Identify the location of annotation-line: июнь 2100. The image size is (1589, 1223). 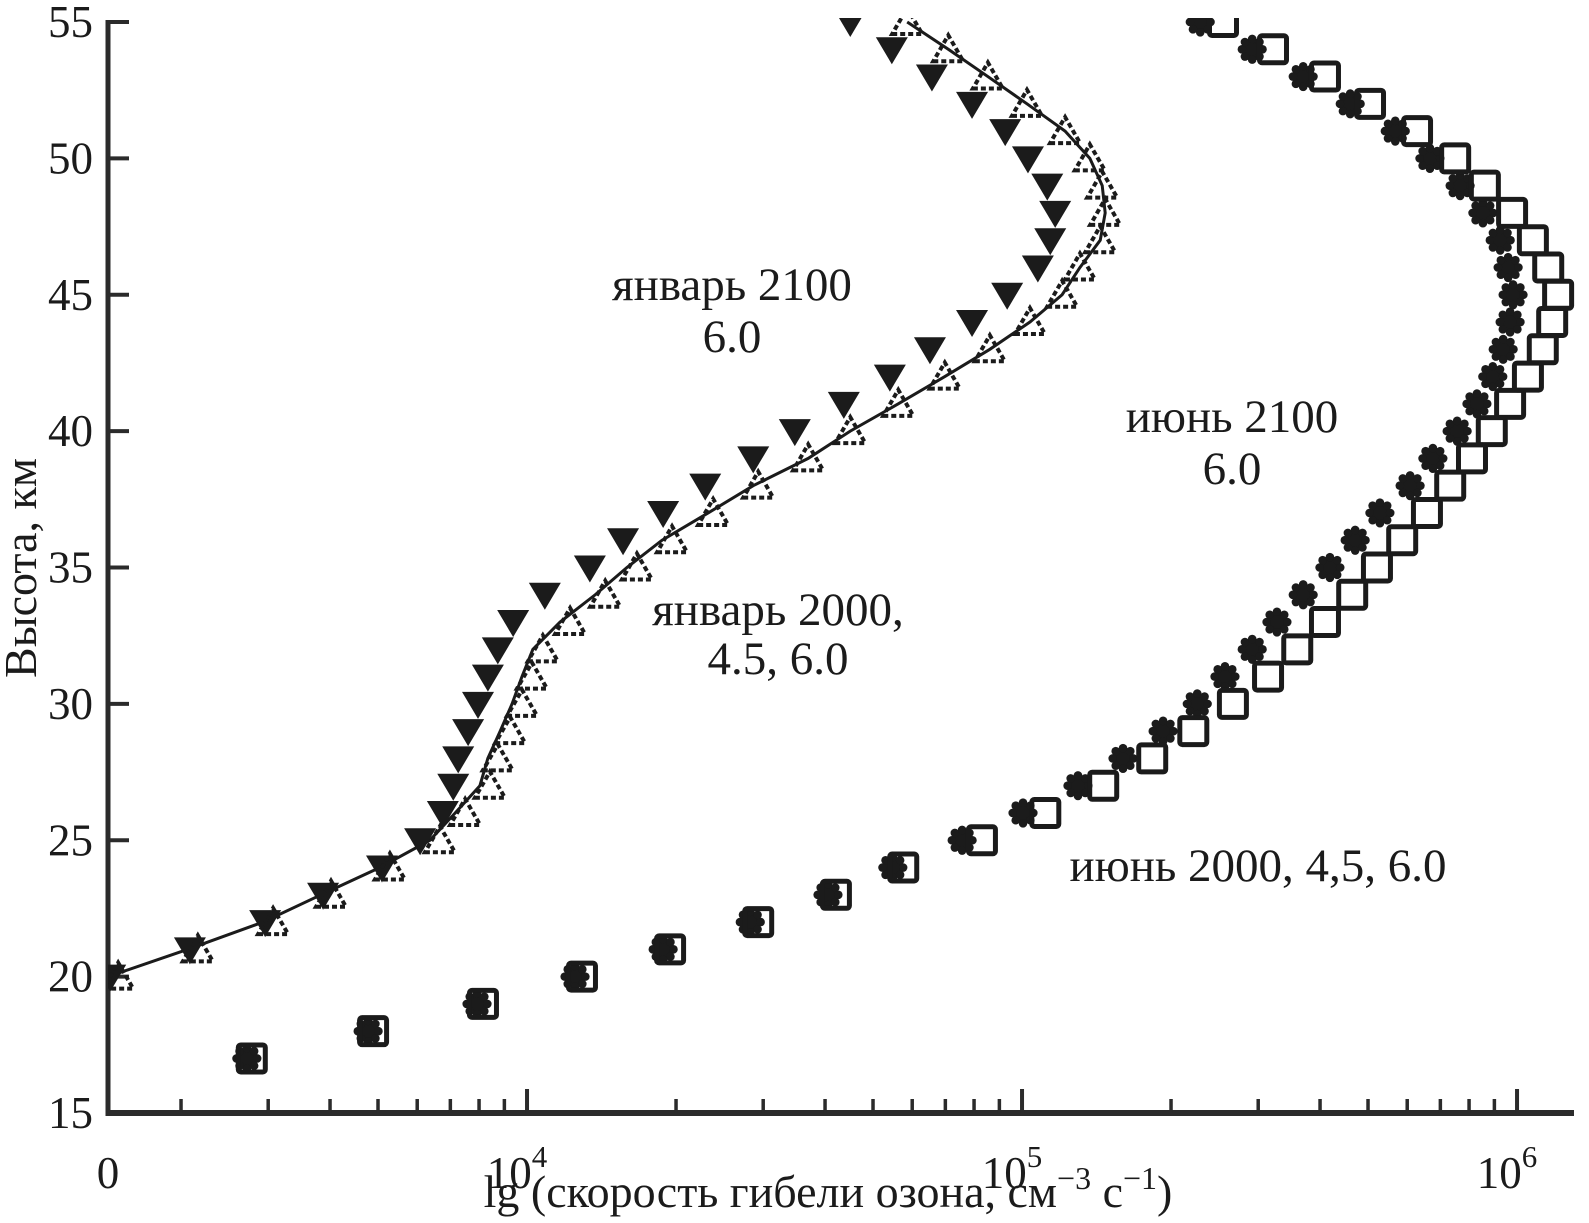
(1232, 417).